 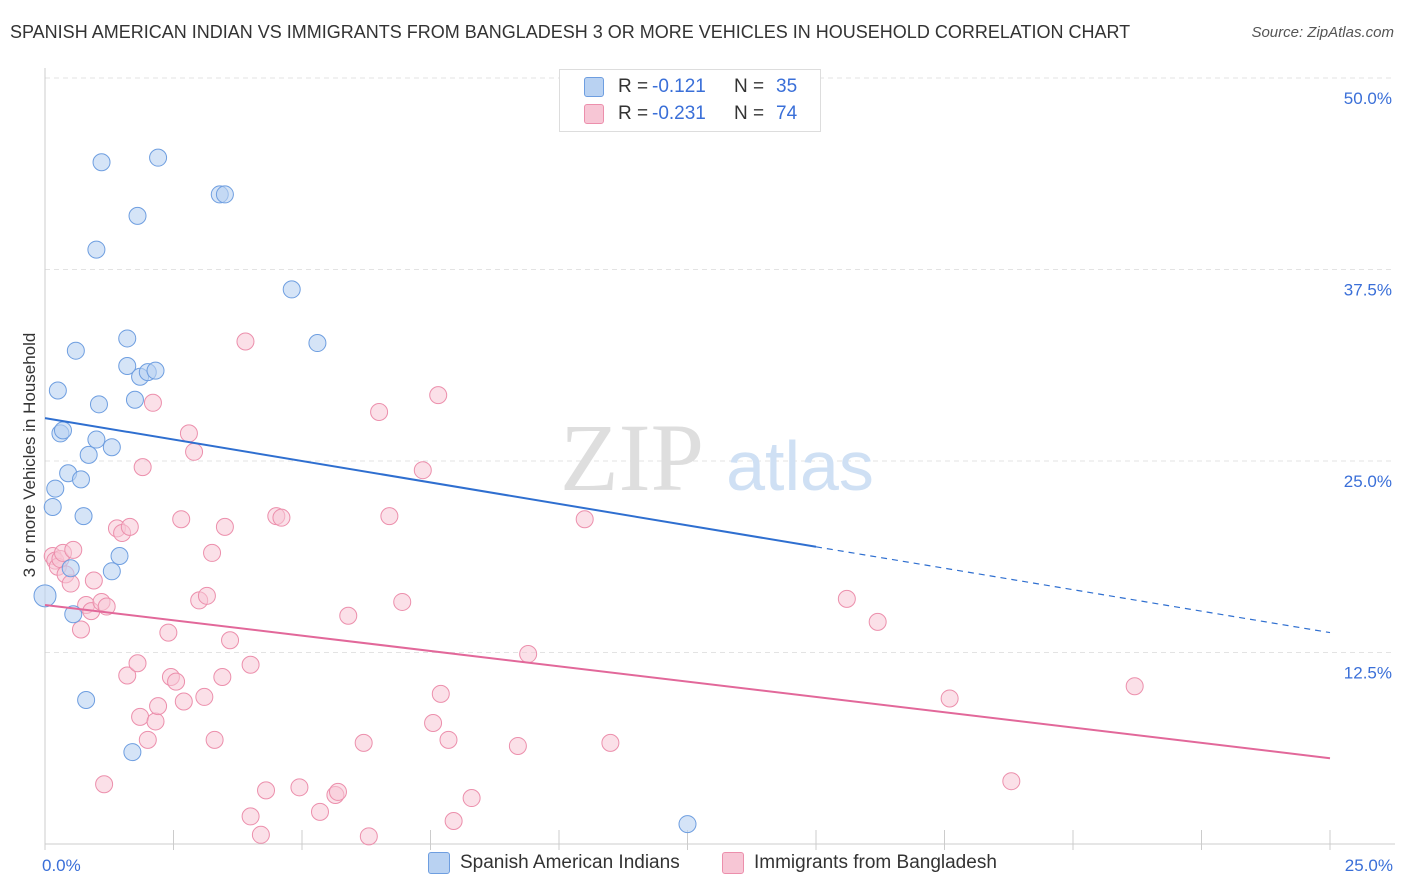 I want to click on y-tick-label: 37.5%, so click(x=1368, y=290).